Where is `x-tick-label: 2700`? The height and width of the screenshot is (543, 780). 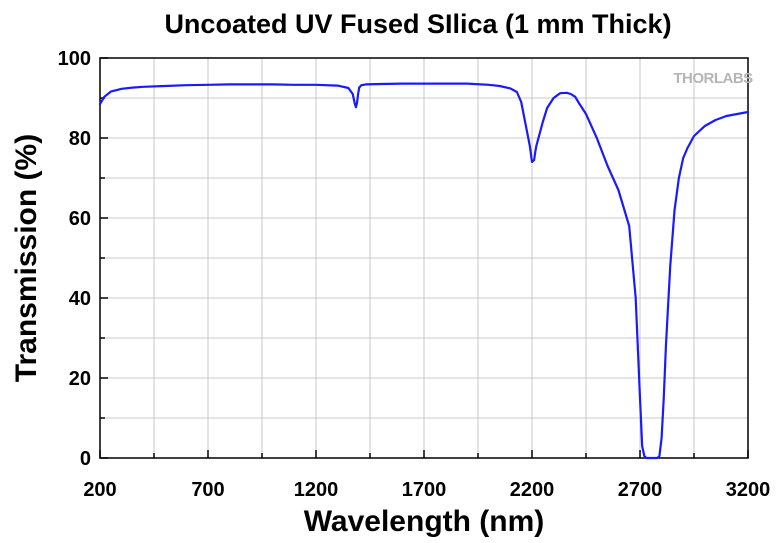
x-tick-label: 2700 is located at coordinates (640, 490).